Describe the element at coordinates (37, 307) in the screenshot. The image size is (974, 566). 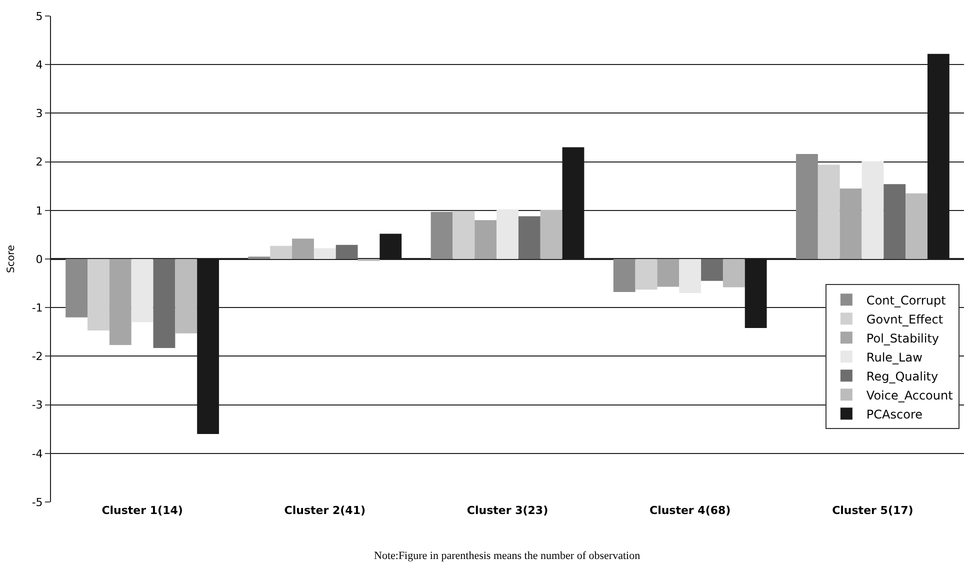
I see `y-tick-label: -1` at that location.